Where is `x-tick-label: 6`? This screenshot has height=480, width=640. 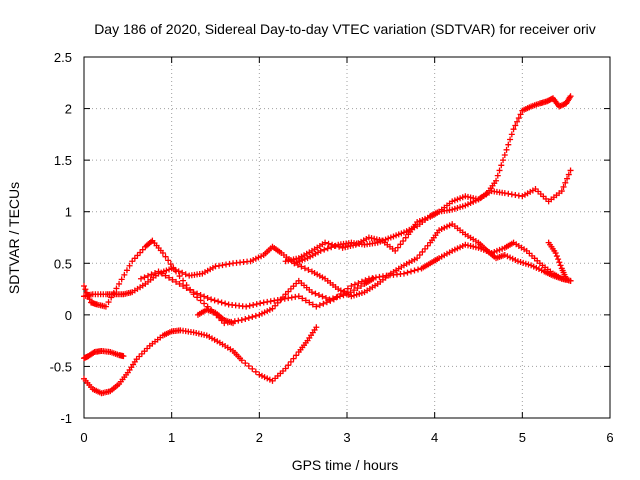 x-tick-label: 6 is located at coordinates (609, 437).